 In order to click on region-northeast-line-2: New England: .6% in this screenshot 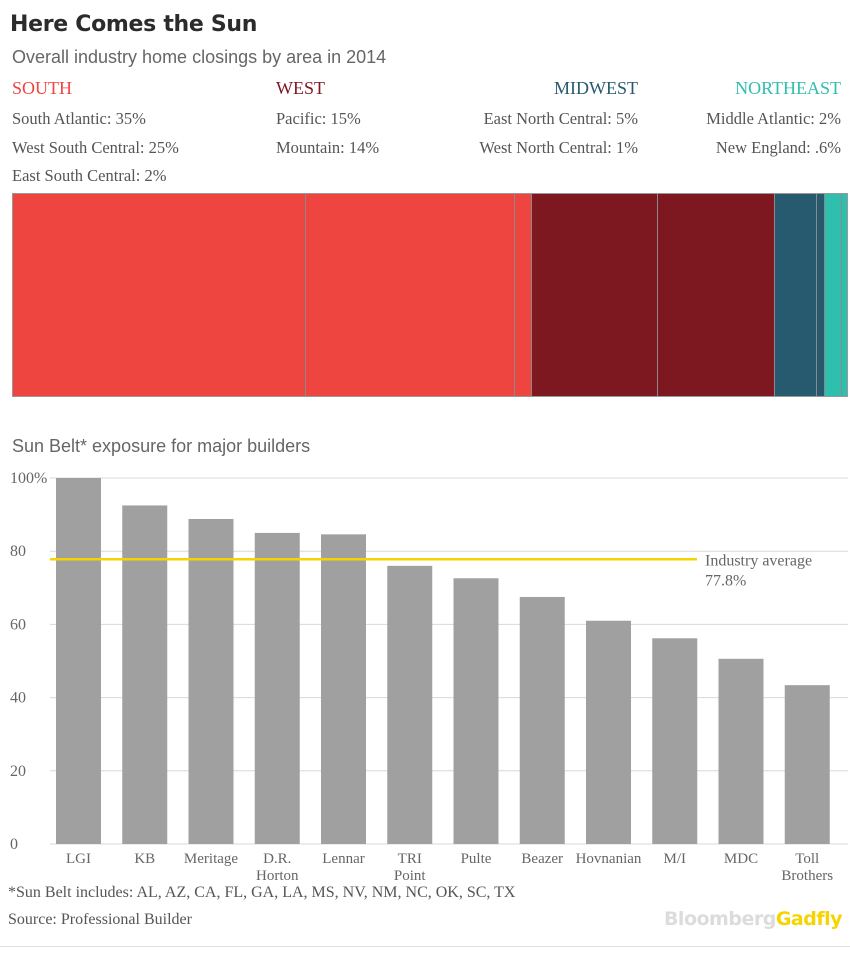, I will do `click(778, 147)`.